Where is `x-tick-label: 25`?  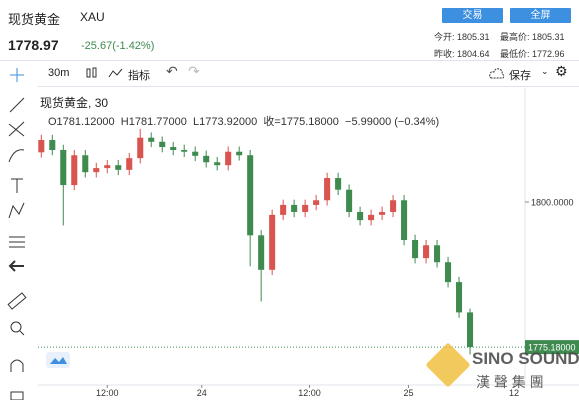 x-tick-label: 25 is located at coordinates (408, 393).